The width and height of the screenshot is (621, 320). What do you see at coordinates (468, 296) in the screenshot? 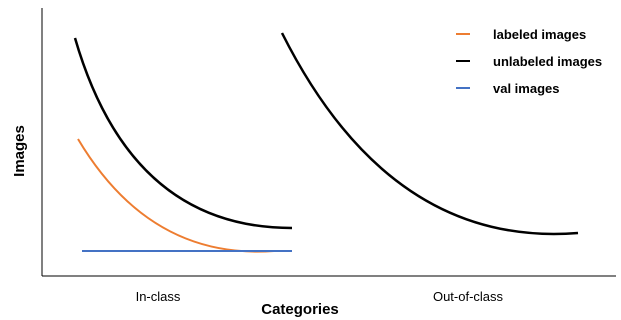
I see `category-label-out-of-class: Out-of-class` at bounding box center [468, 296].